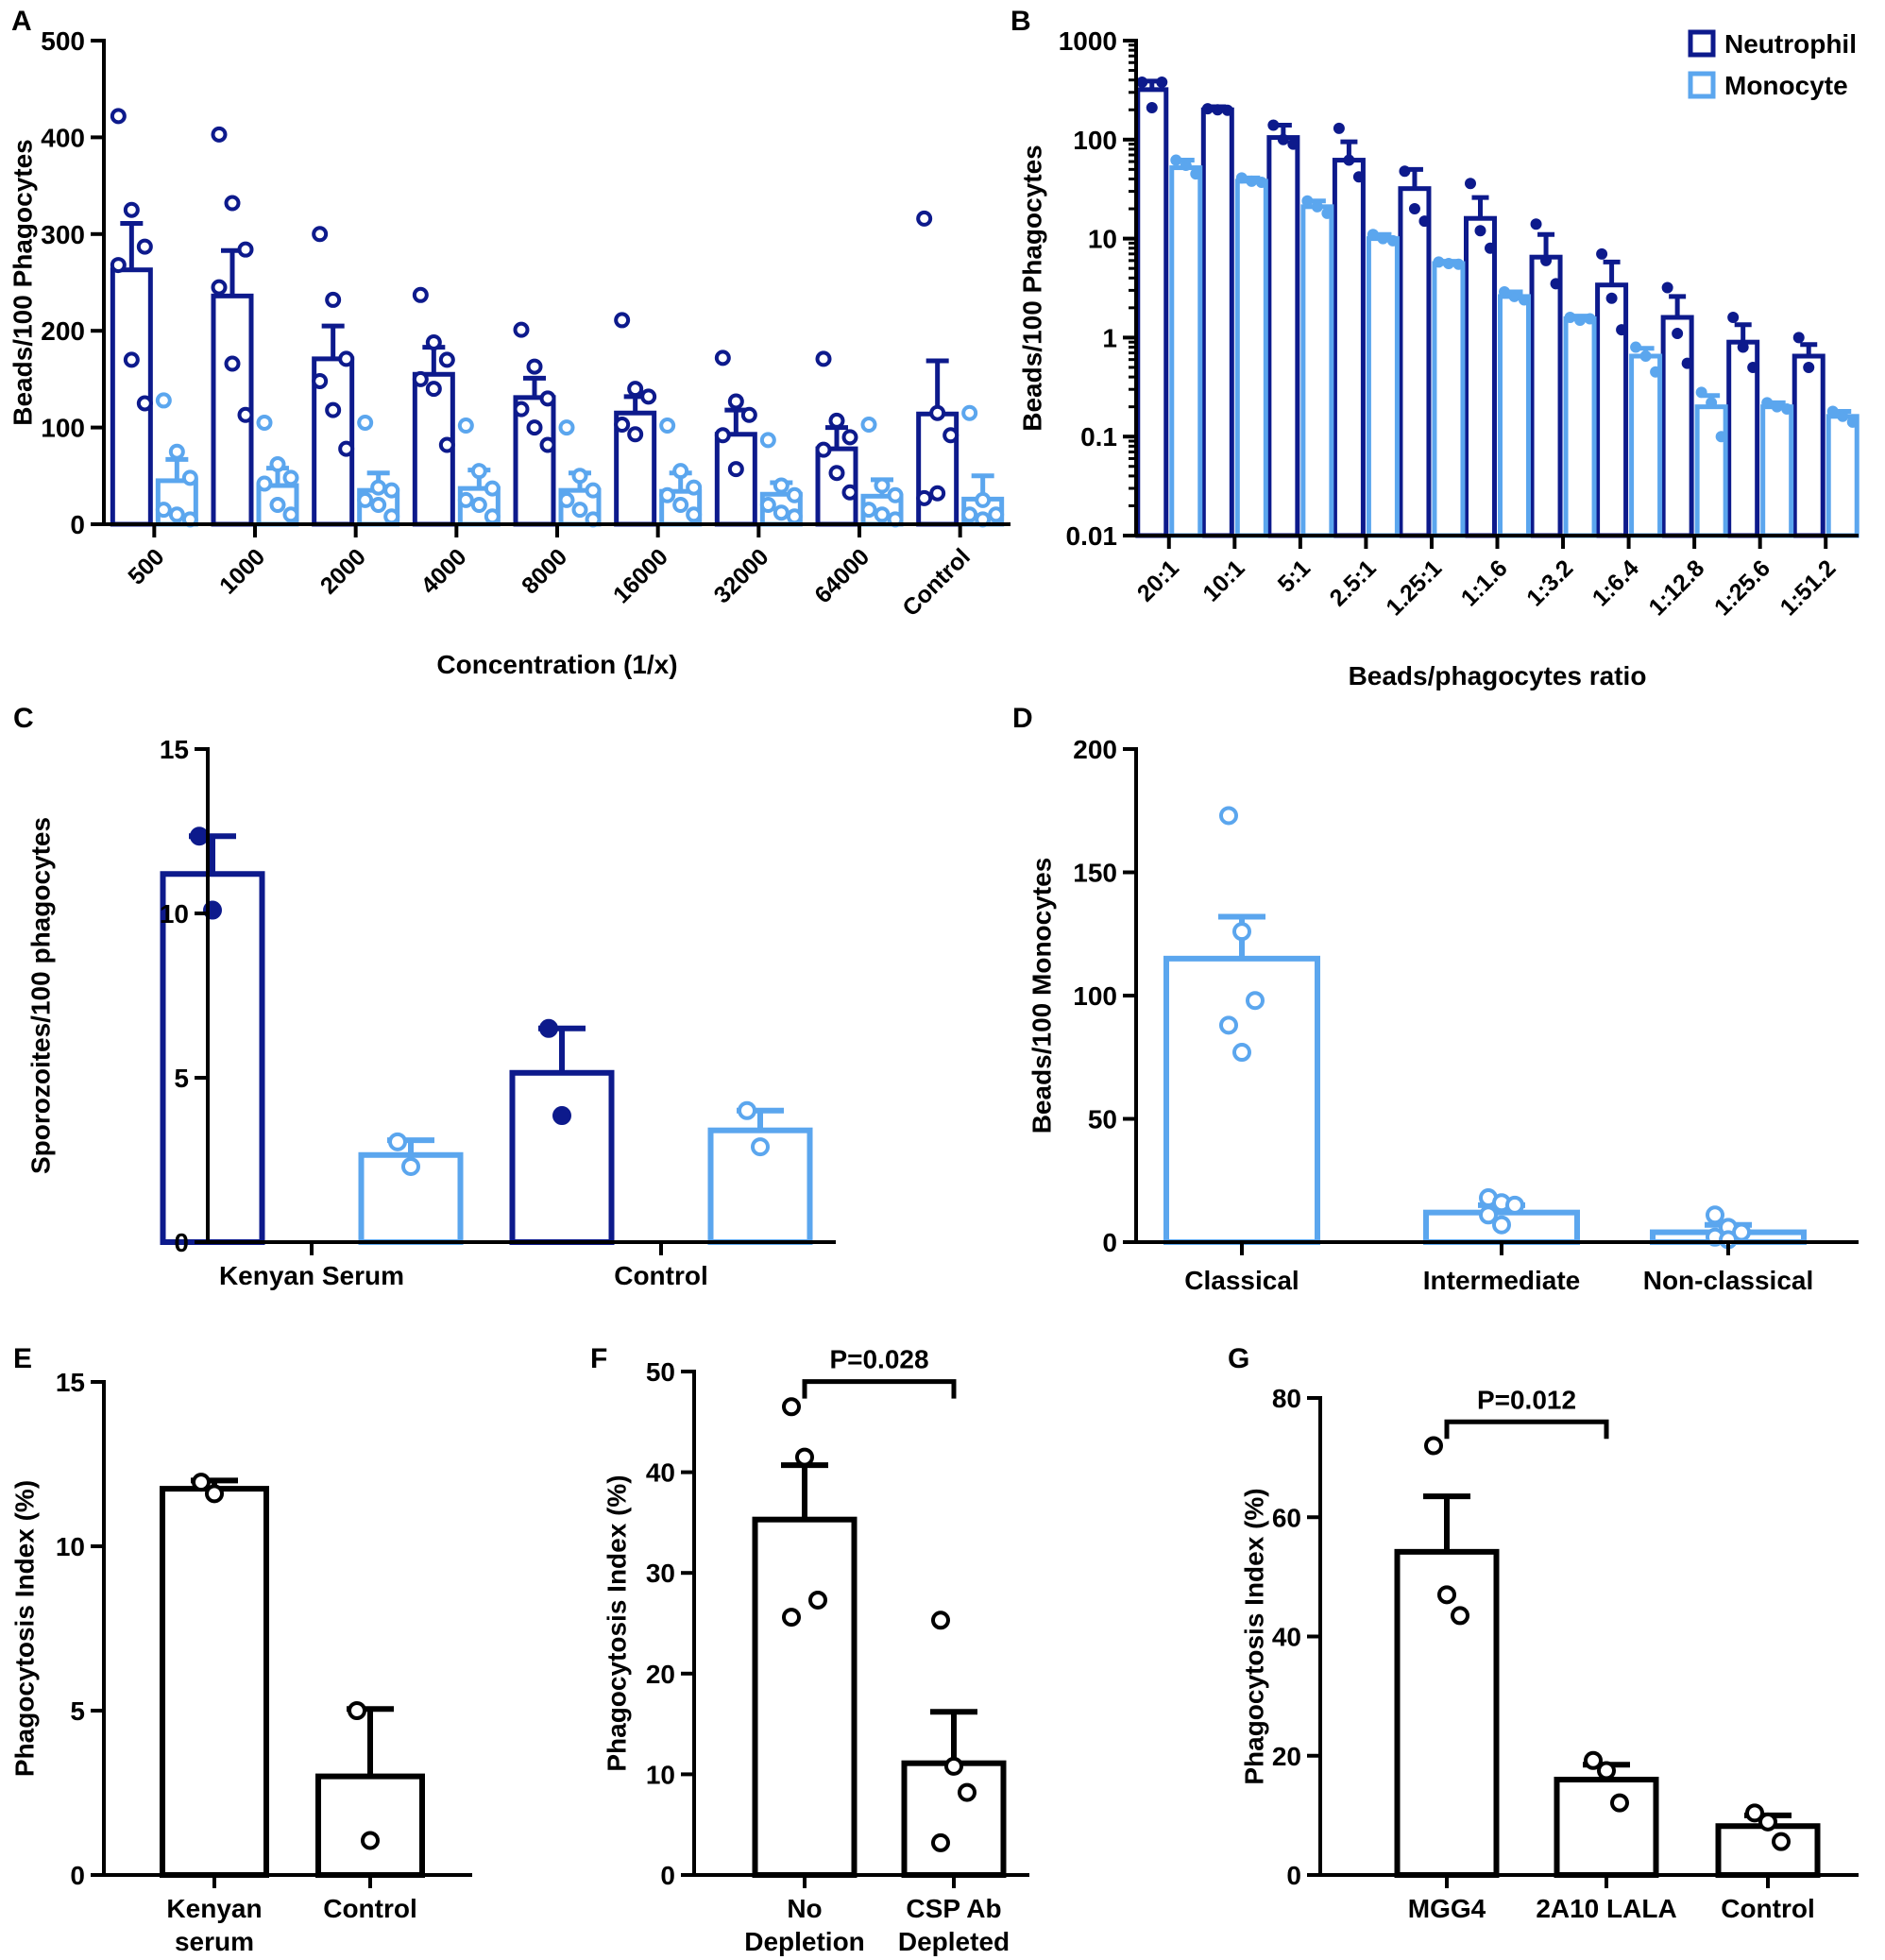 This screenshot has width=1885, height=1960. Describe the element at coordinates (1286, 1637) in the screenshot. I see `y-tick-label: 40` at that location.